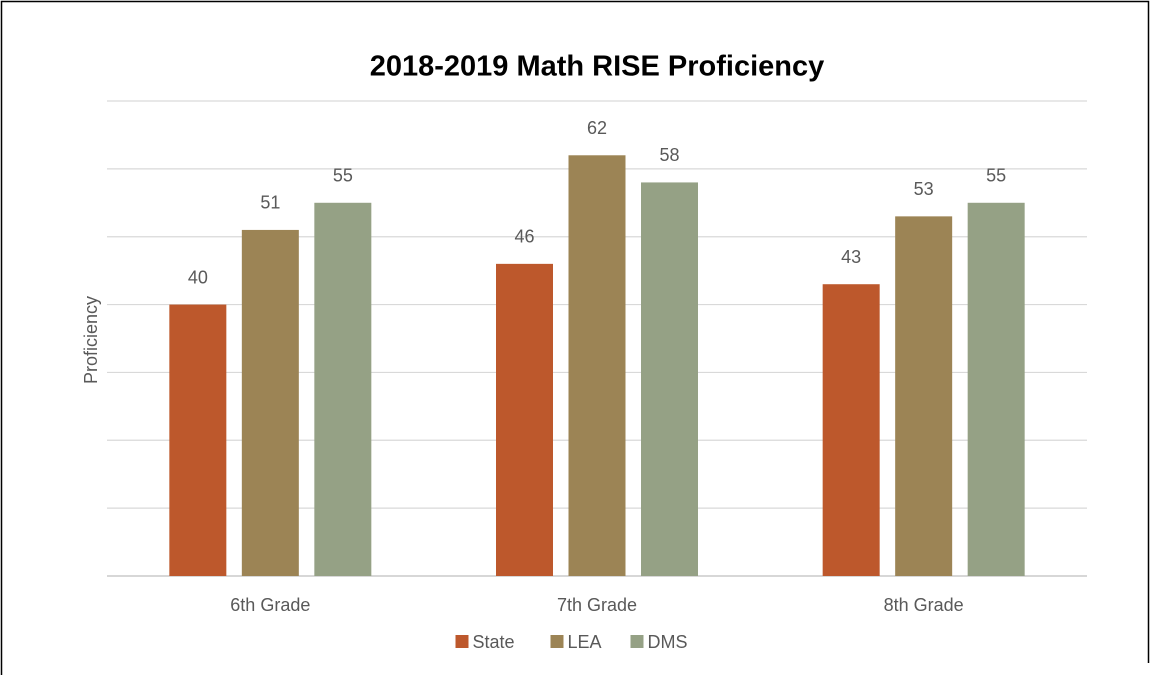  Describe the element at coordinates (924, 605) in the screenshot. I see `x-tick-label: 8th Grade` at that location.